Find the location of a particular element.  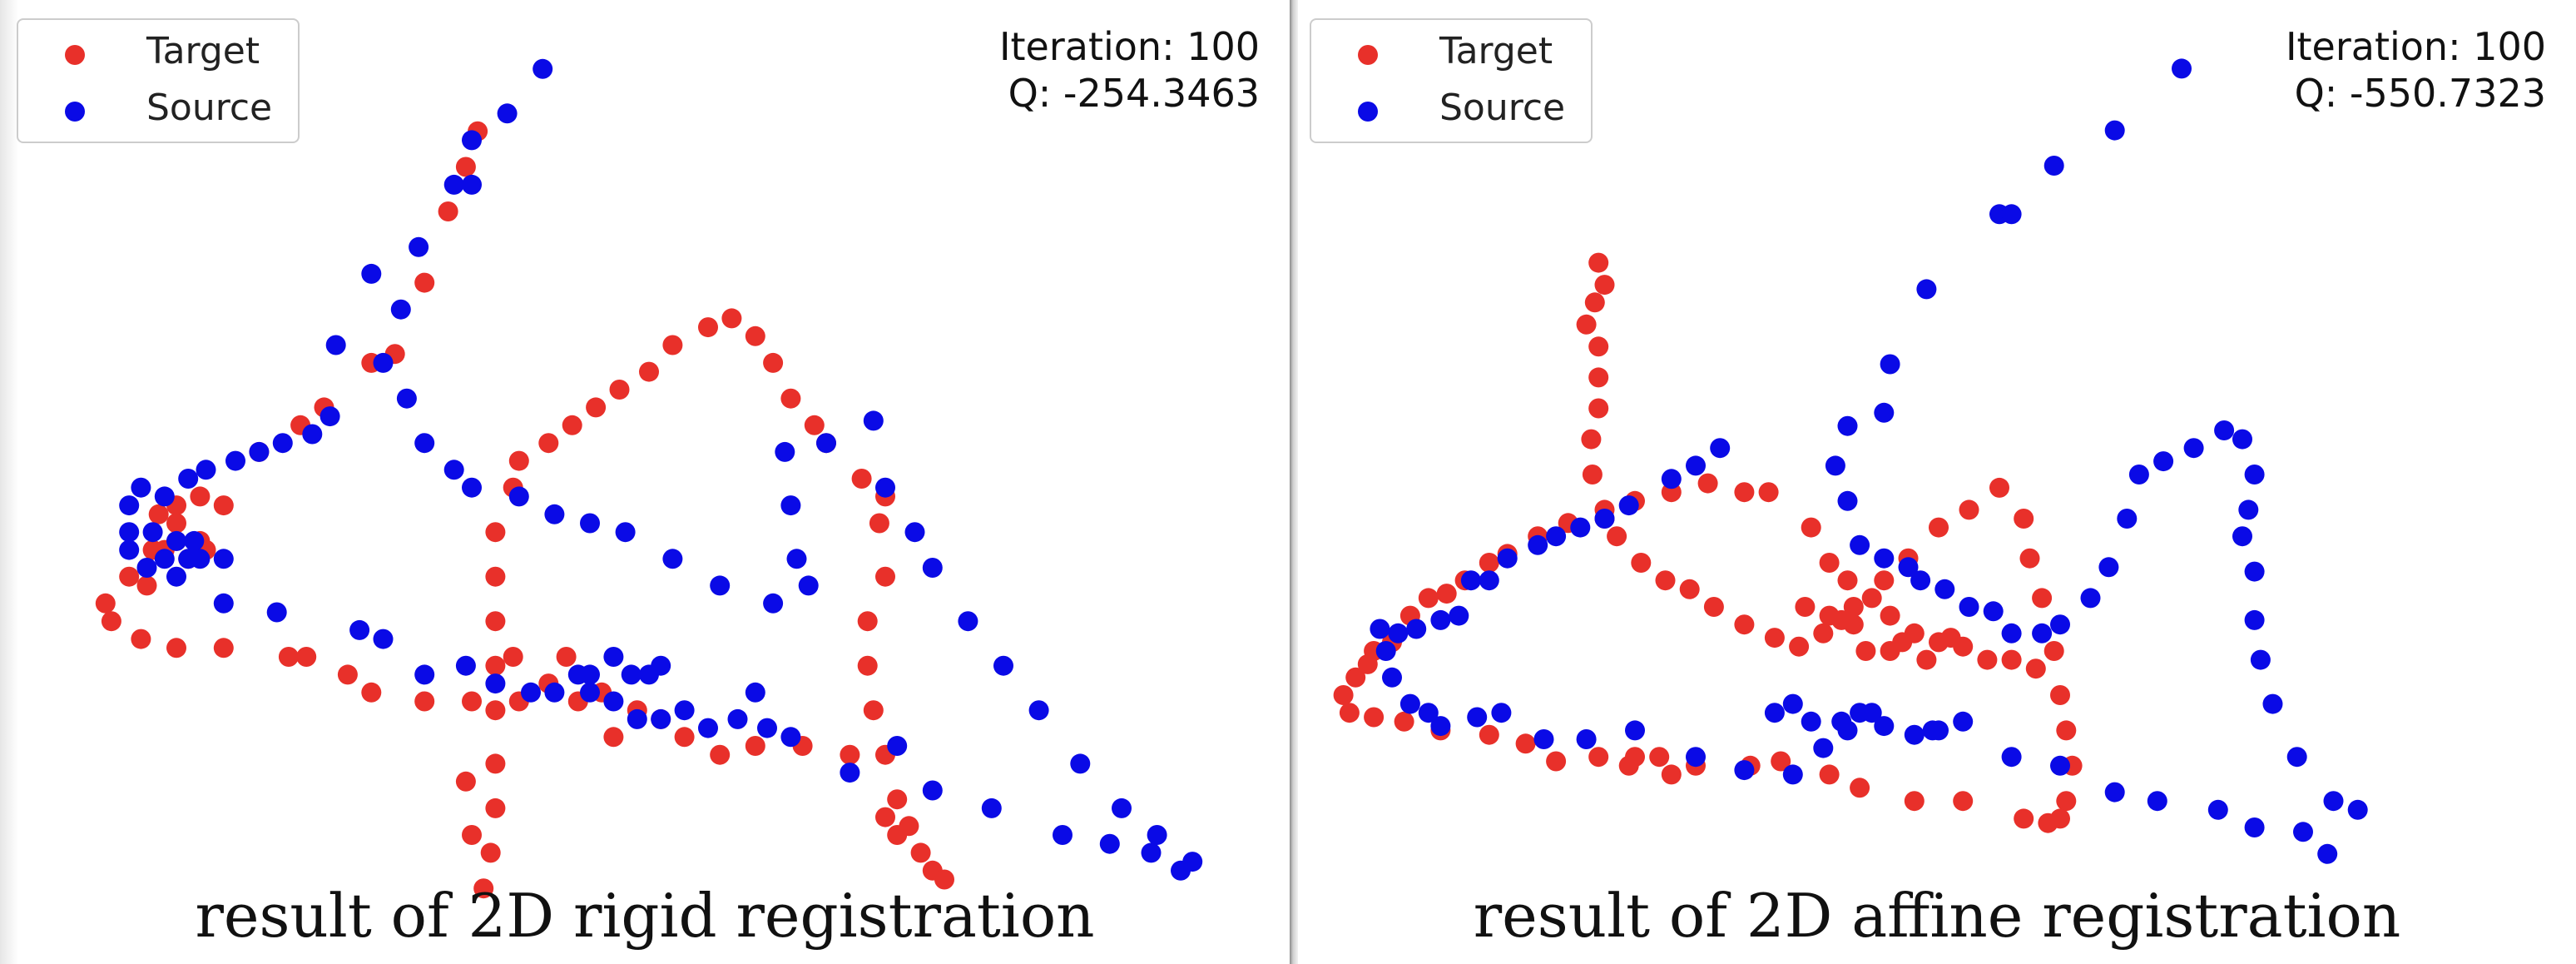

iteration-annotation: Iteration: 100 Q: -254.3463 is located at coordinates (1129, 70).